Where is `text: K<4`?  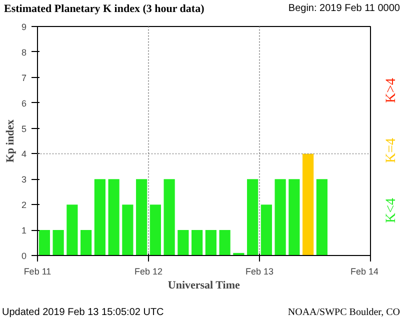
text: K<4 is located at coordinates (391, 211).